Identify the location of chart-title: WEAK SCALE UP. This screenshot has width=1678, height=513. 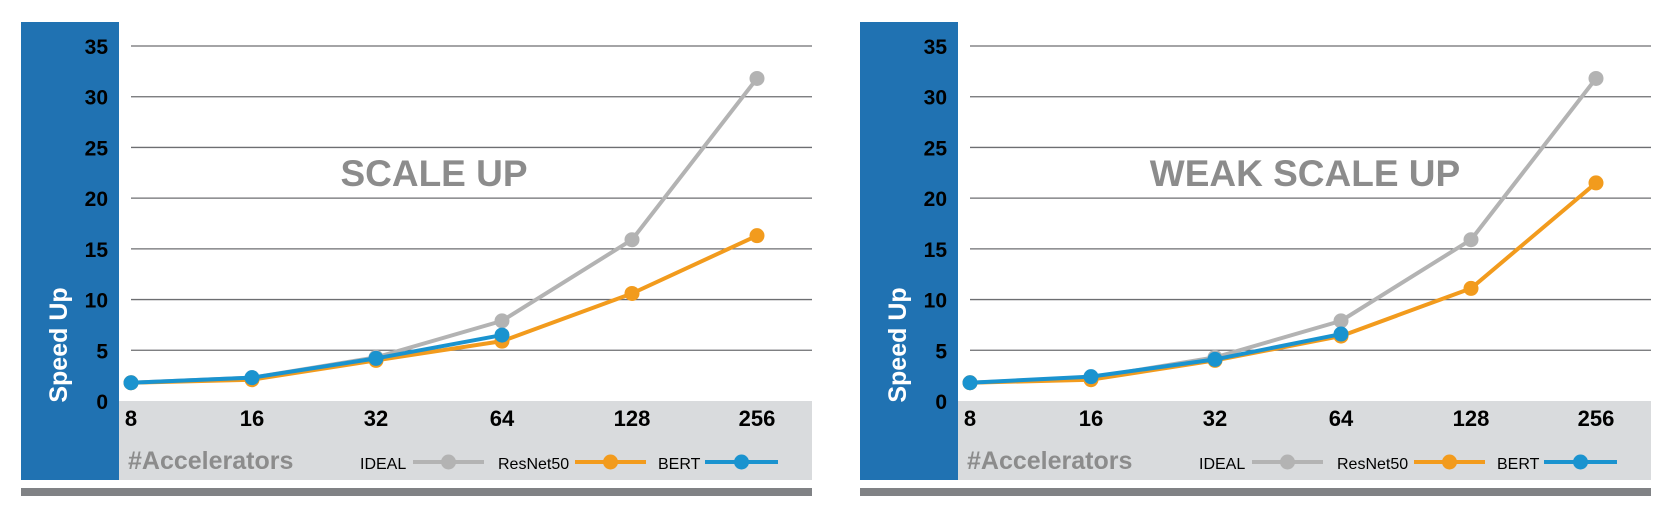
(1305, 173).